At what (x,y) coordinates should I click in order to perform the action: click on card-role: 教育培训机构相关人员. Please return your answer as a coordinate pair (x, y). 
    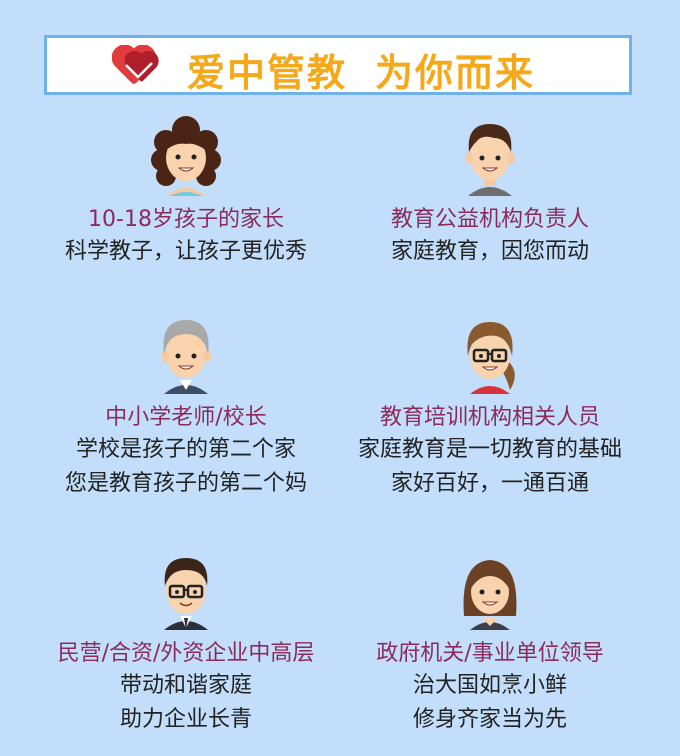
    Looking at the image, I should click on (489, 417).